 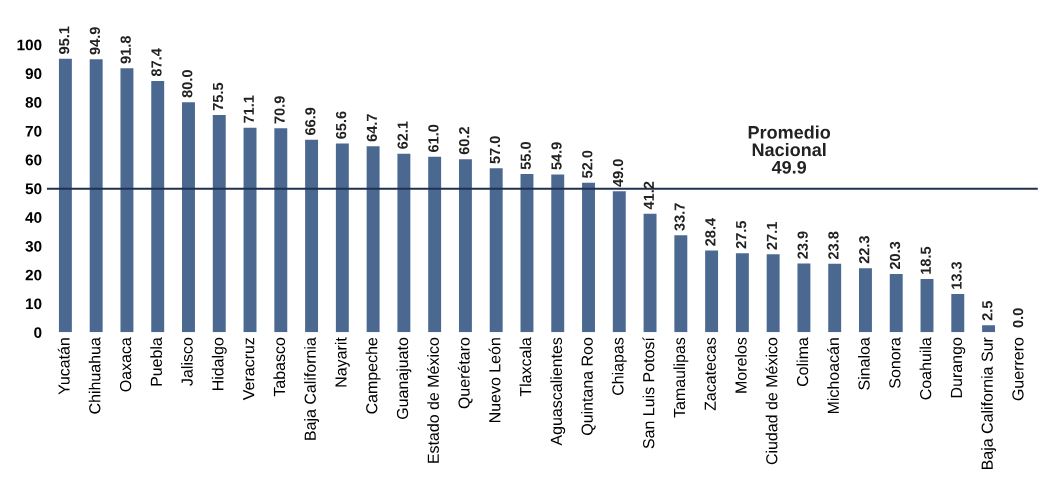 I want to click on x-tick-label: Guerrero, so click(x=1018, y=369).